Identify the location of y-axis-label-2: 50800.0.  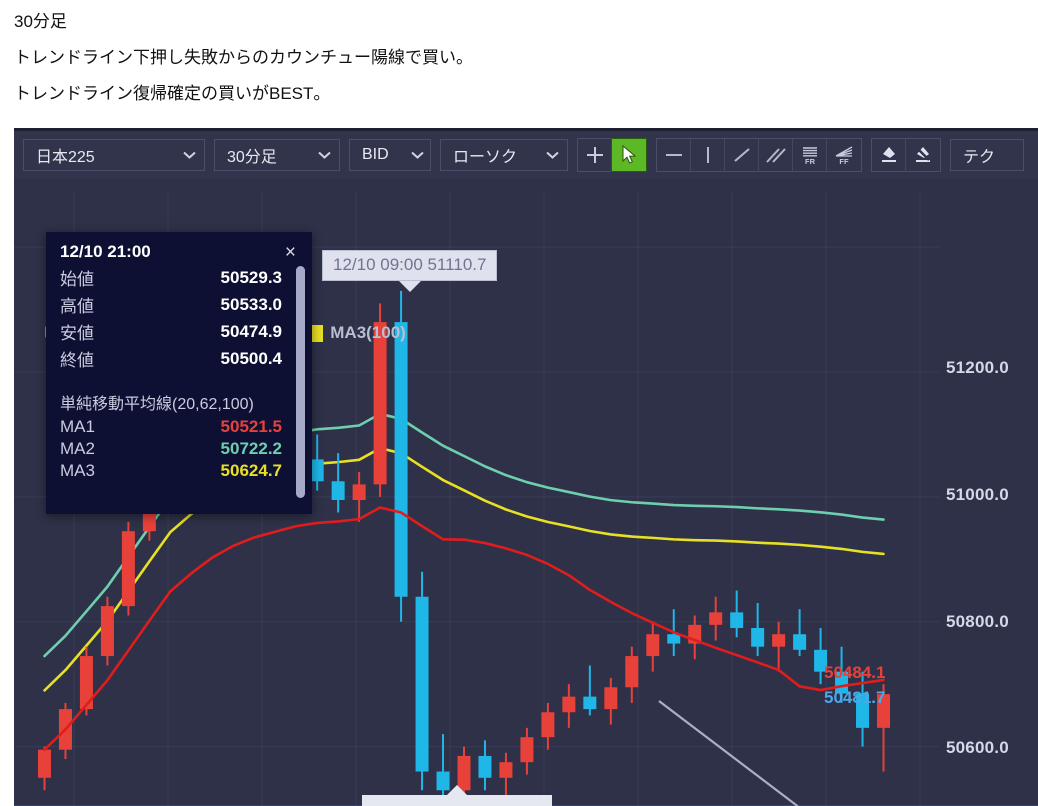
(977, 621).